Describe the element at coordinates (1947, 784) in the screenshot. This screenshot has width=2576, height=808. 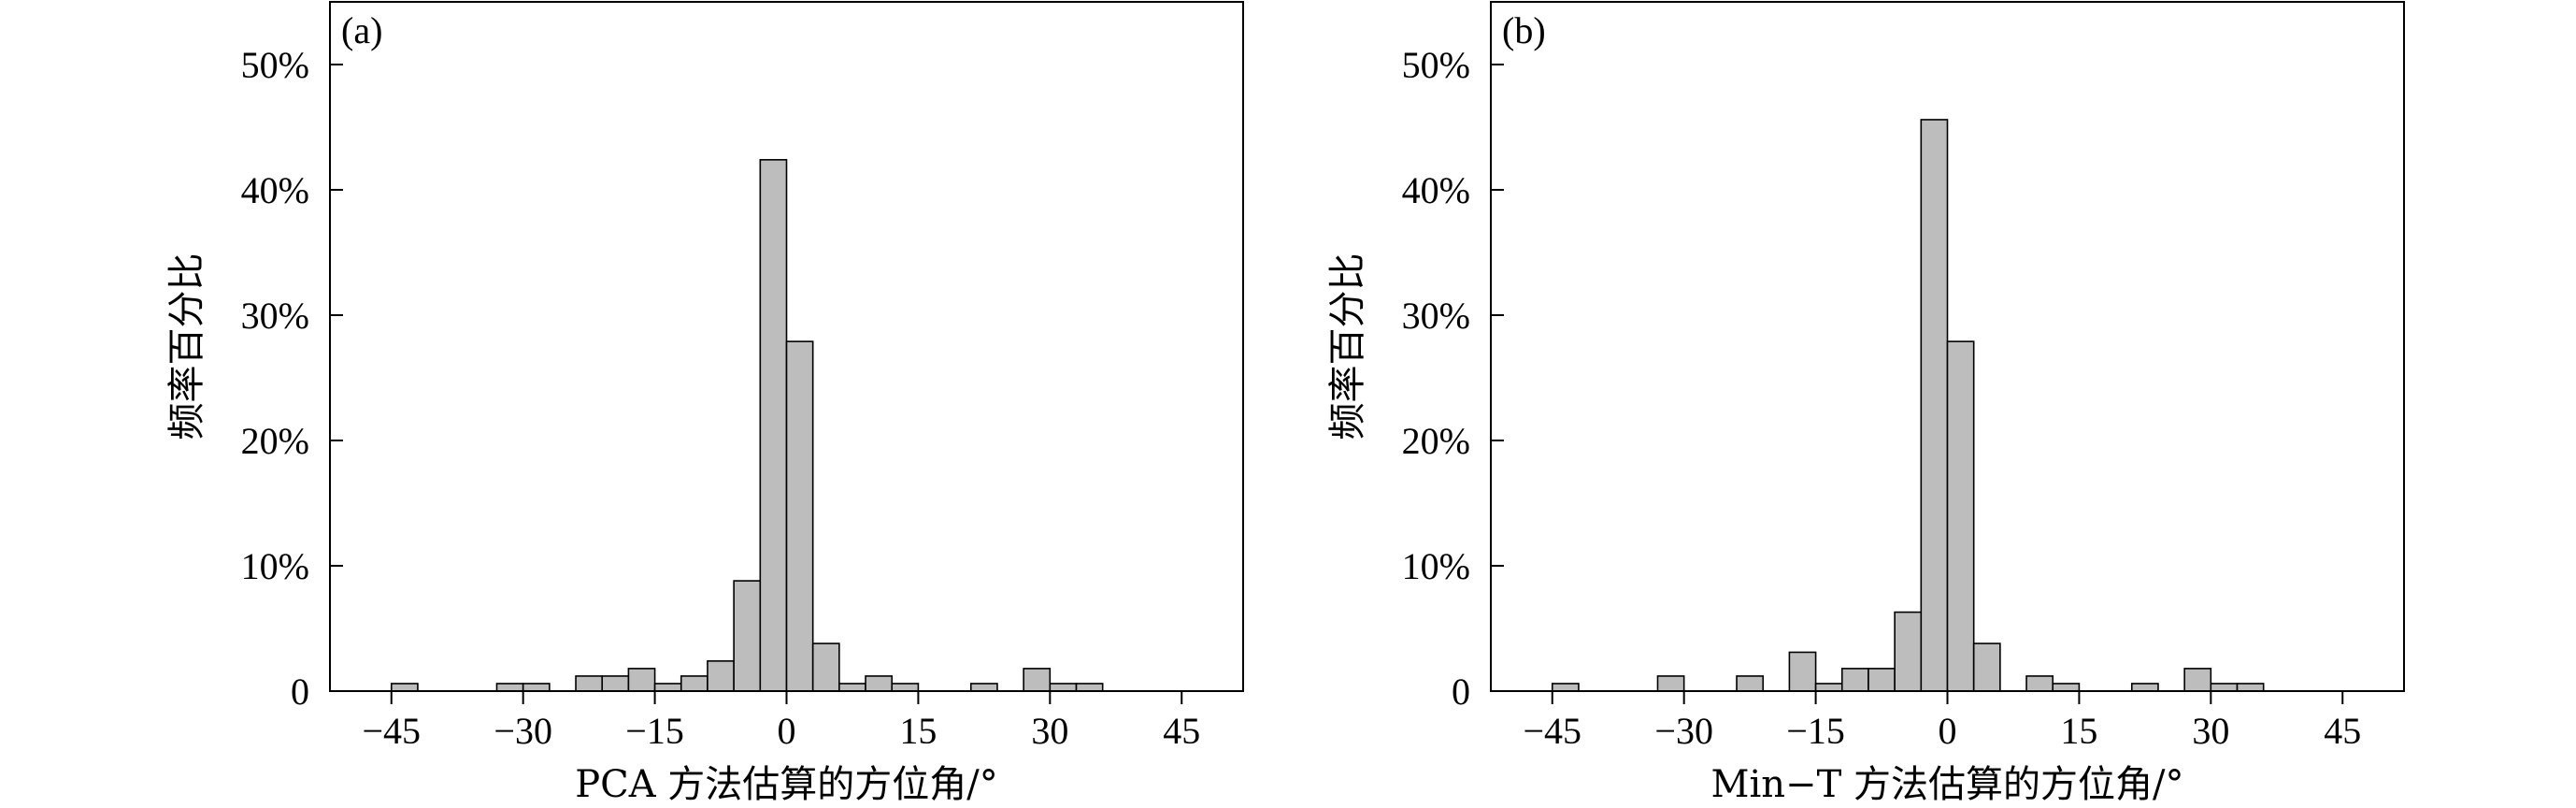
I see `x-axis-title: Min−T 方法估算的方位角/°` at that location.